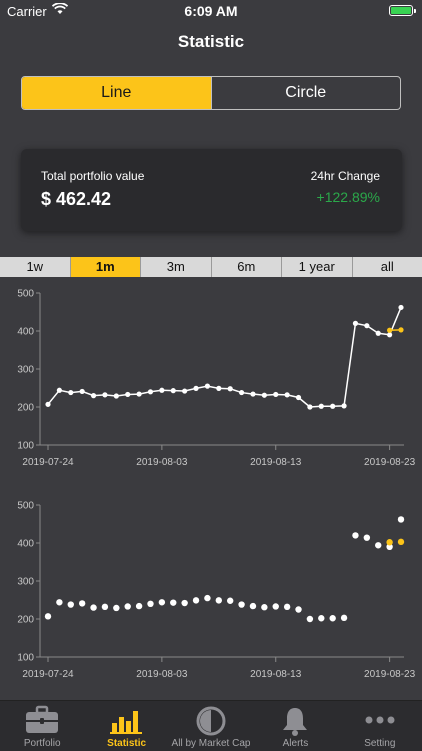 The height and width of the screenshot is (751, 422). I want to click on bell-icon, so click(295, 721).